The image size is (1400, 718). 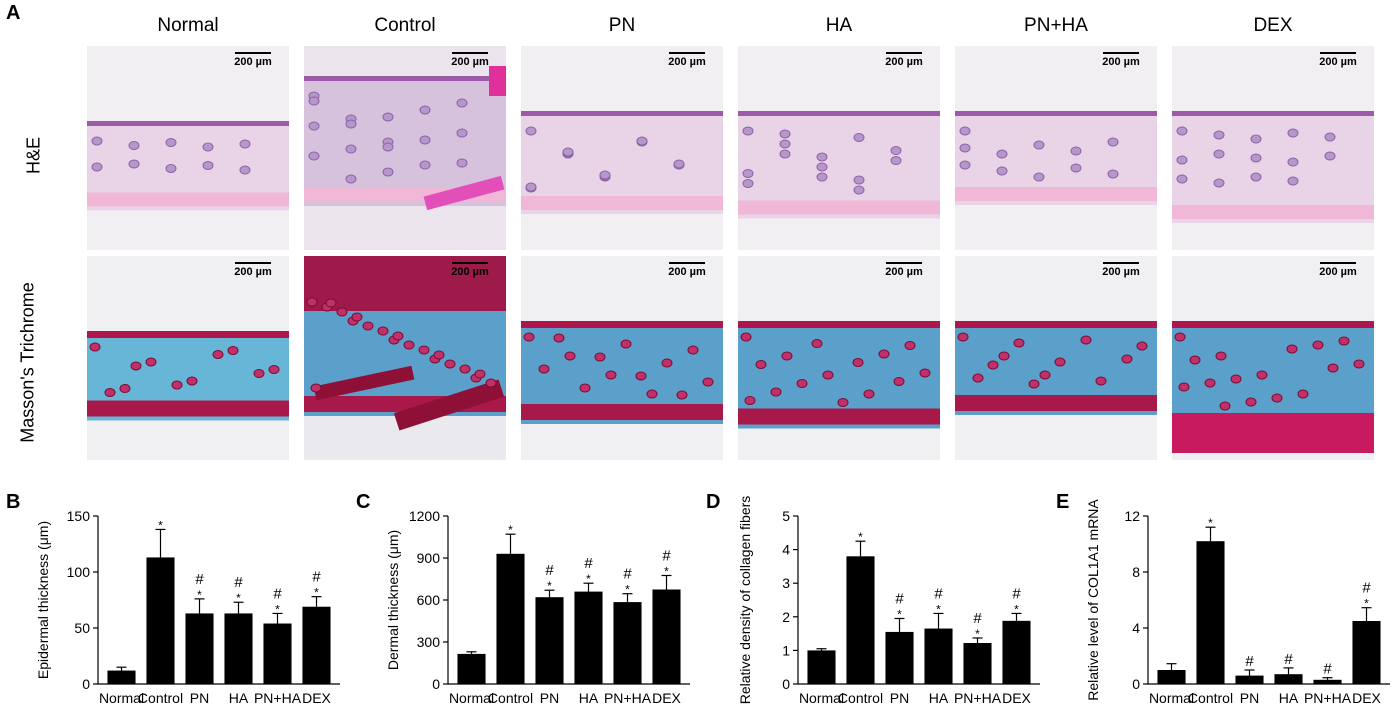 What do you see at coordinates (188, 25) in the screenshot?
I see `column-label-0: Normal` at bounding box center [188, 25].